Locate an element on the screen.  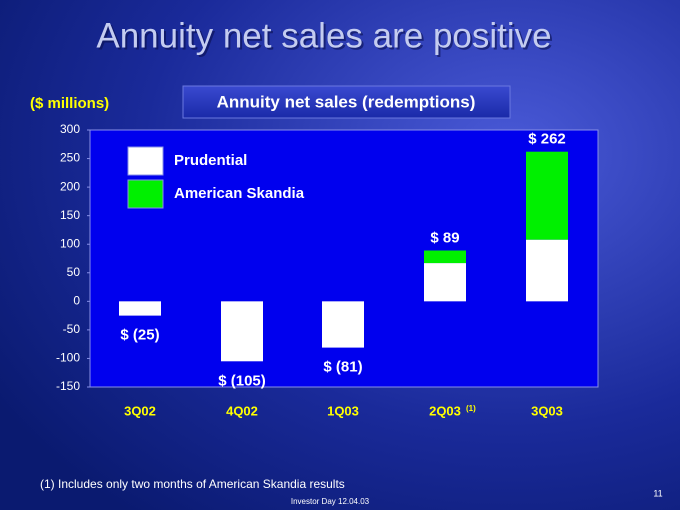
footer: Investor Day 12.04.03 is located at coordinates (330, 501).